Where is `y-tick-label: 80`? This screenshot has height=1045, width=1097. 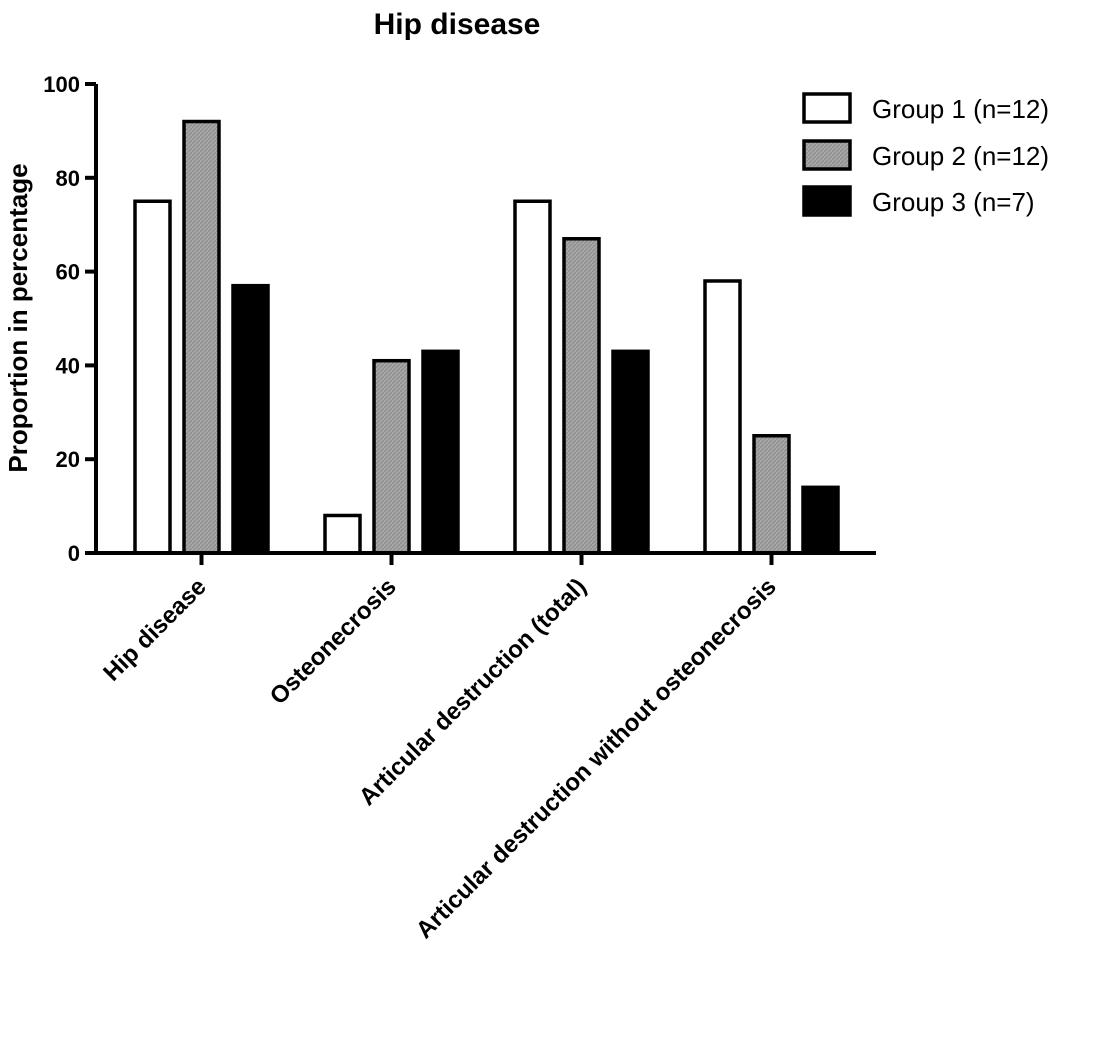
y-tick-label: 80 is located at coordinates (68, 178).